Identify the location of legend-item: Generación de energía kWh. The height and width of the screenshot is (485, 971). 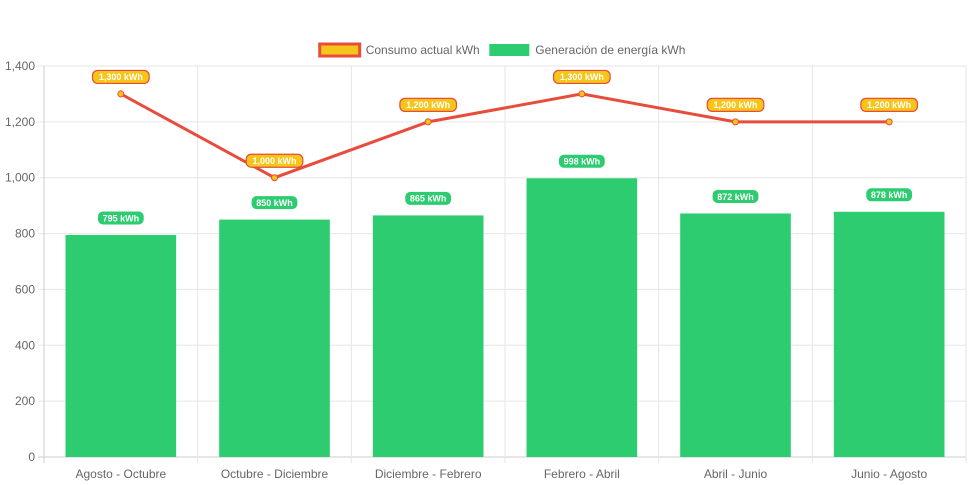
(587, 50).